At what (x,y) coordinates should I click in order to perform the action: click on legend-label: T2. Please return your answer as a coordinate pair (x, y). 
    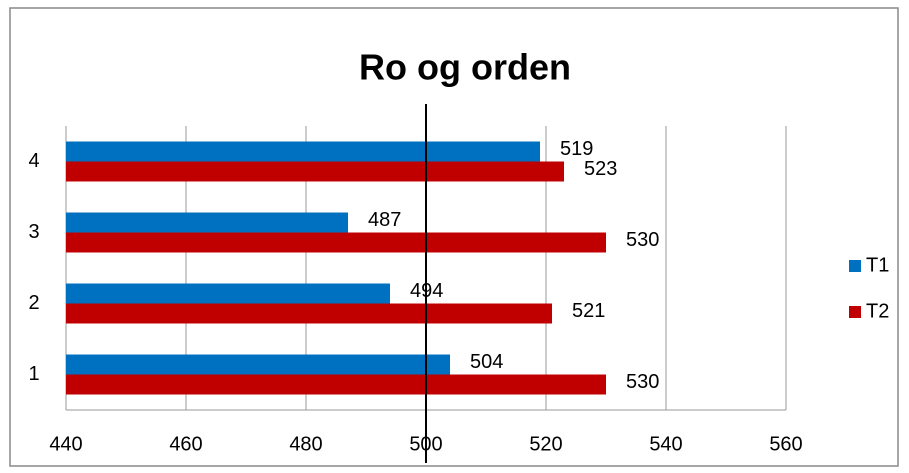
    Looking at the image, I should click on (877, 311).